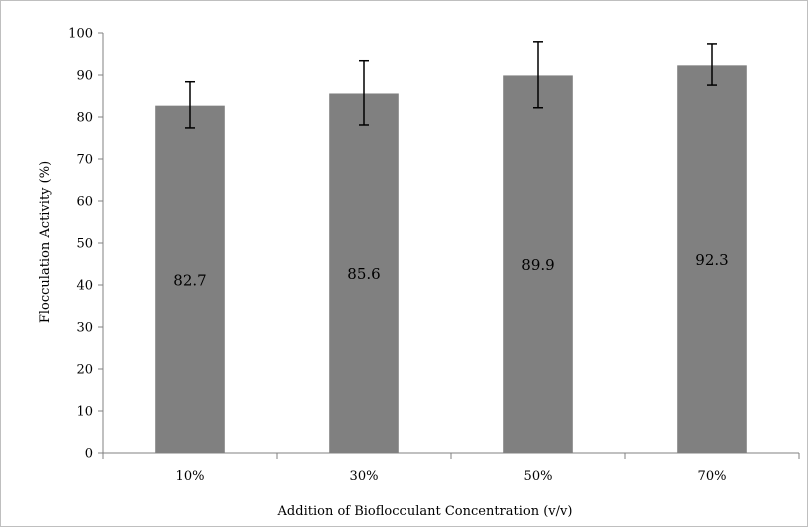  What do you see at coordinates (451, 468) in the screenshot?
I see `x-axis: 10% 30% 50% 70%` at bounding box center [451, 468].